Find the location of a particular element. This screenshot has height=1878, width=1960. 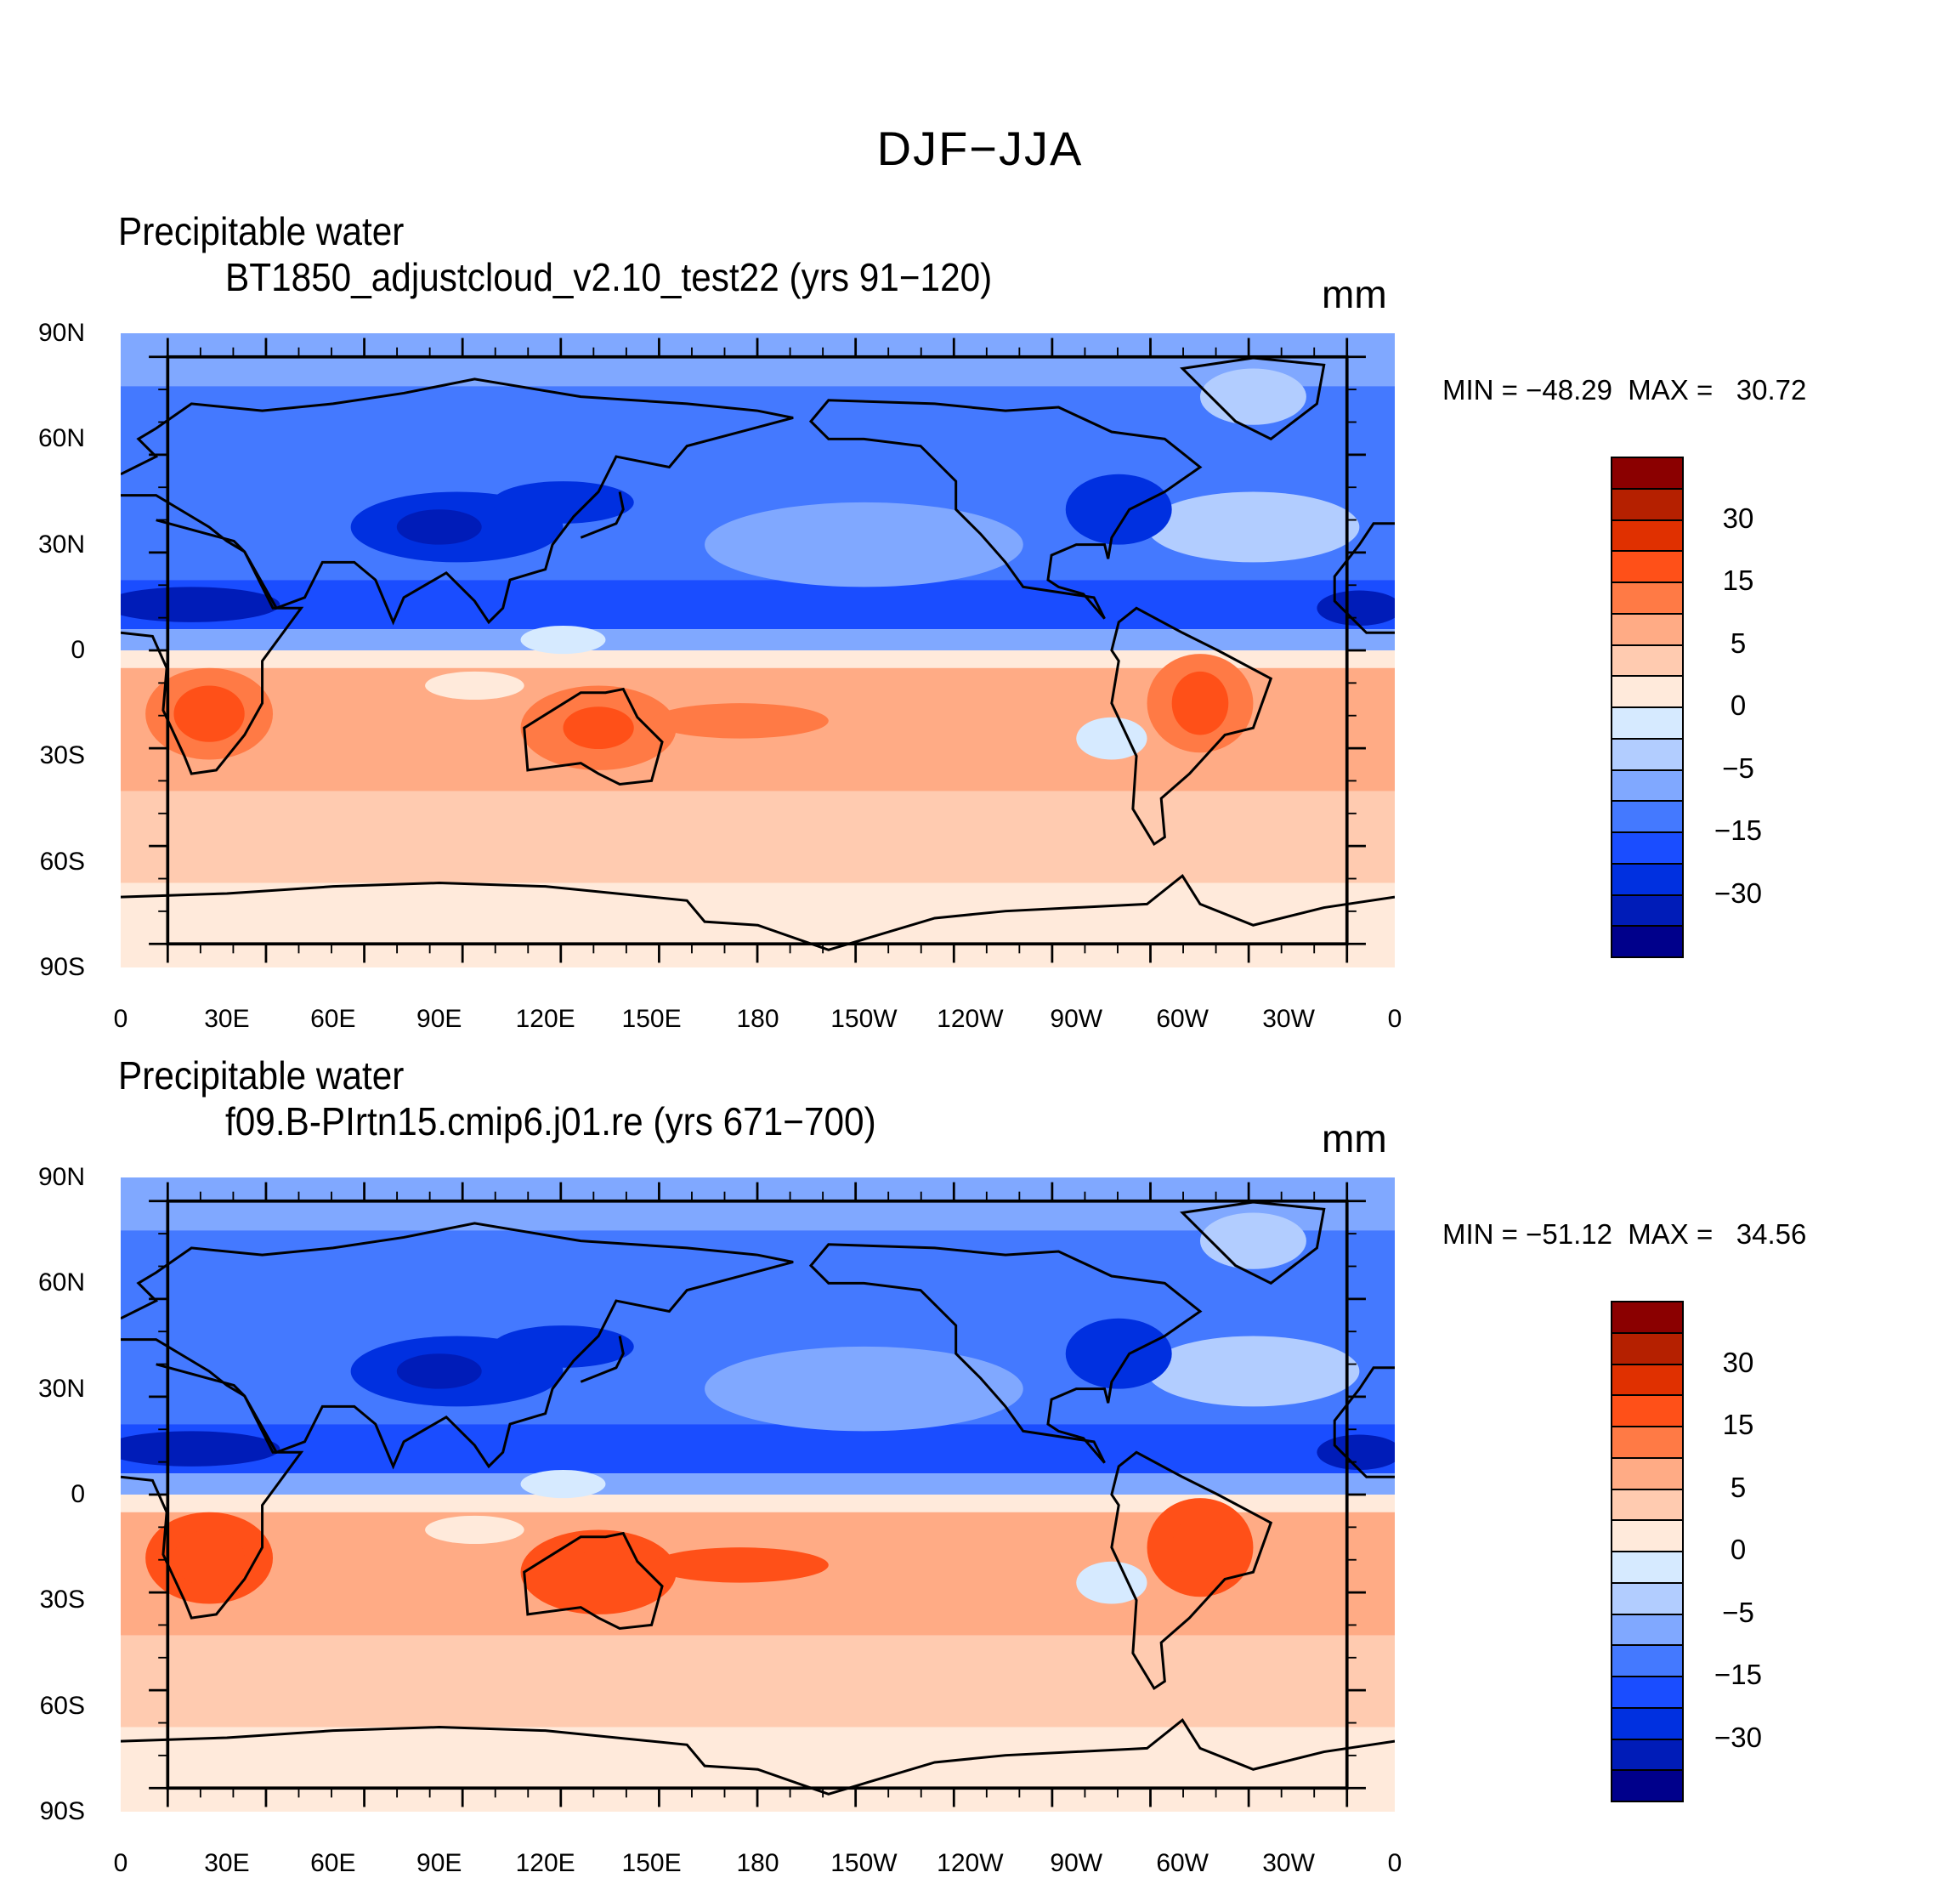

lat-tick-label: 90S is located at coordinates (62, 967).